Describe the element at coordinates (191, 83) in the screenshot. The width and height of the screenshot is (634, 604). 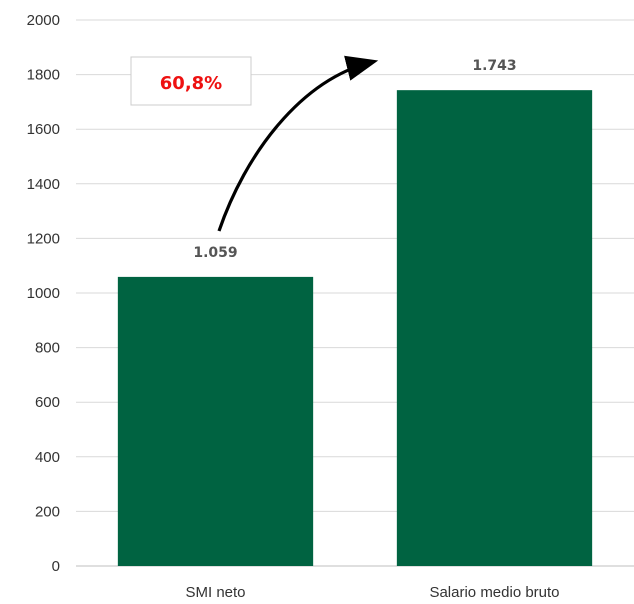
I see `callout-percentage: 60,8%` at that location.